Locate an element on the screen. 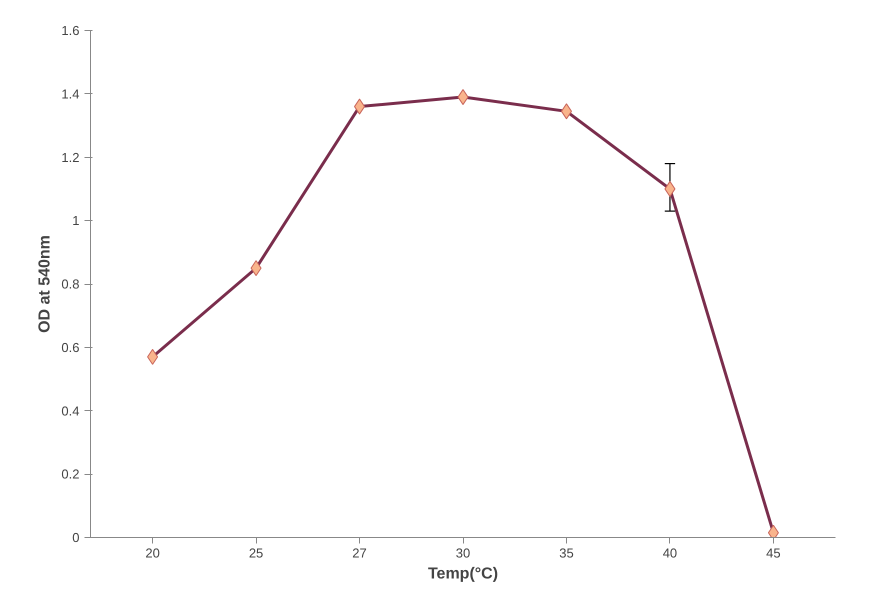 This screenshot has height=593, width=881. x-tick-label: 25 is located at coordinates (256, 553).